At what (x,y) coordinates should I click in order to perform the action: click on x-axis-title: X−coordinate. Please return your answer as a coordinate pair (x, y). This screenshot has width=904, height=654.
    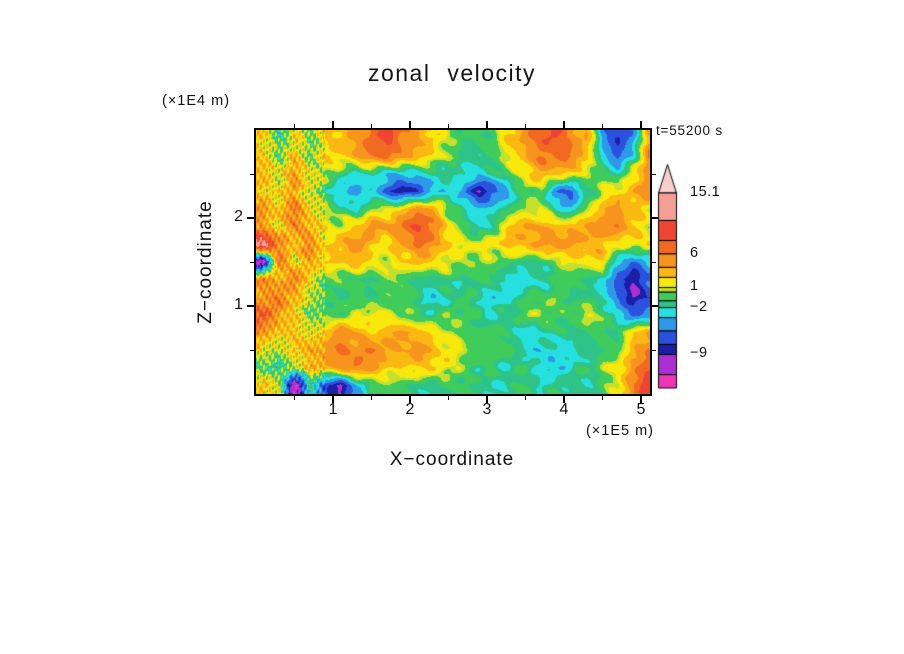
    Looking at the image, I should click on (452, 459).